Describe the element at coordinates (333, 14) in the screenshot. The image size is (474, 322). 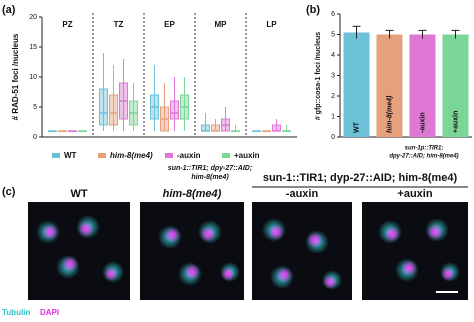
I see `y-tick-label: 6` at that location.